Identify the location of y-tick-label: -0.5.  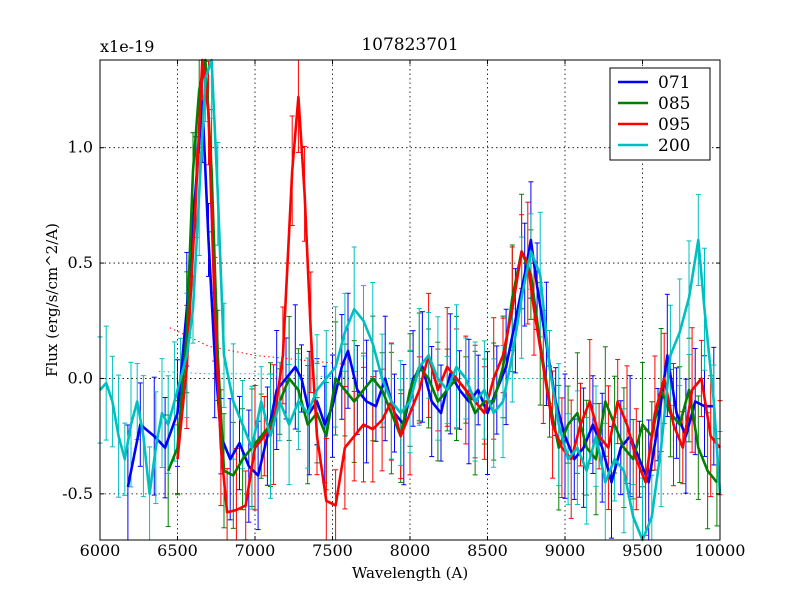
(77, 493).